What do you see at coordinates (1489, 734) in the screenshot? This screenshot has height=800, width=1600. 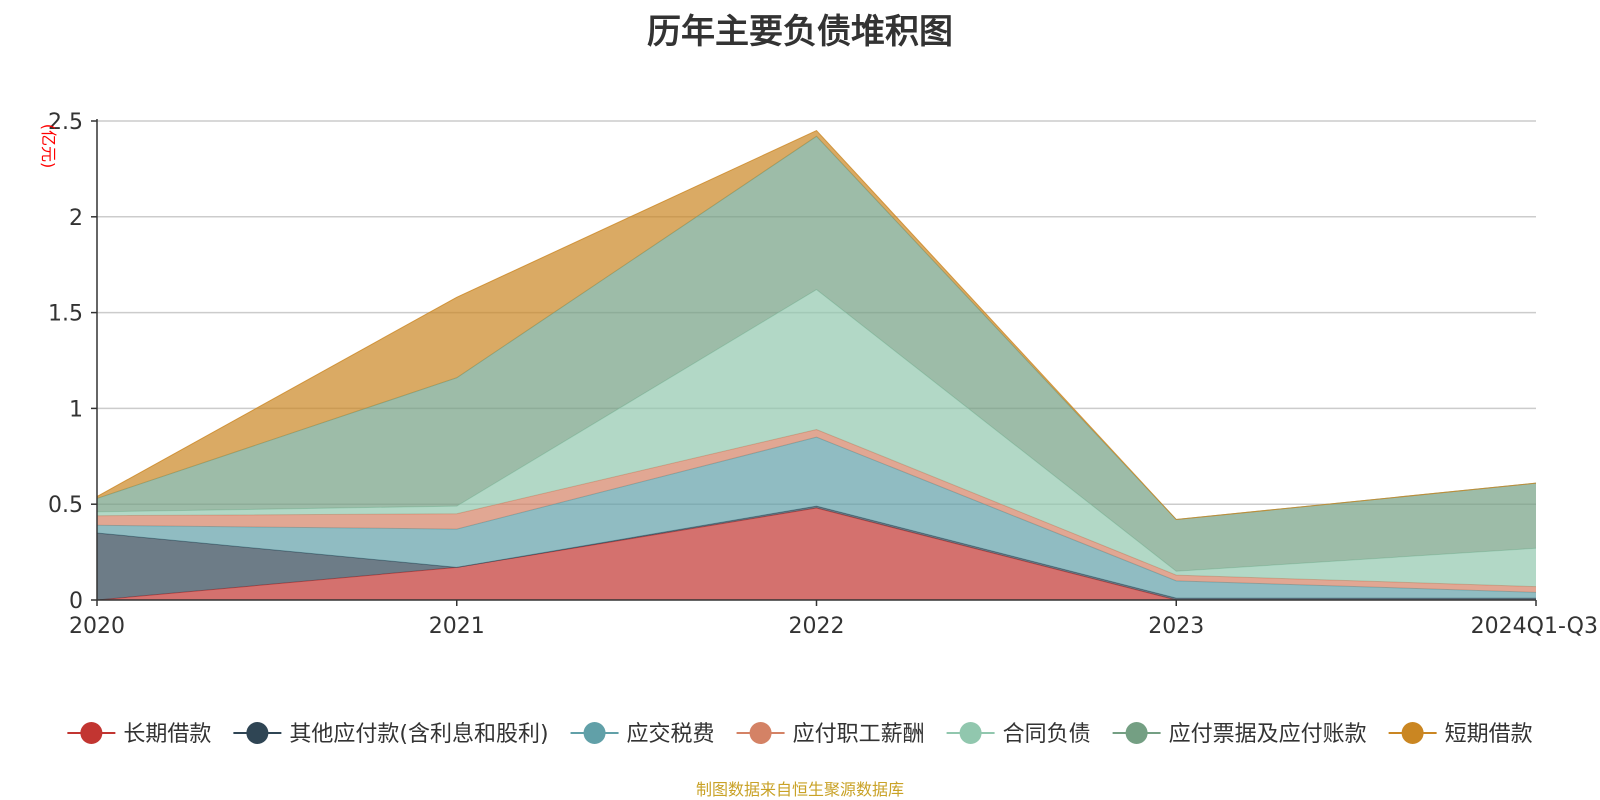 I see `legend-label: 短期借款` at bounding box center [1489, 734].